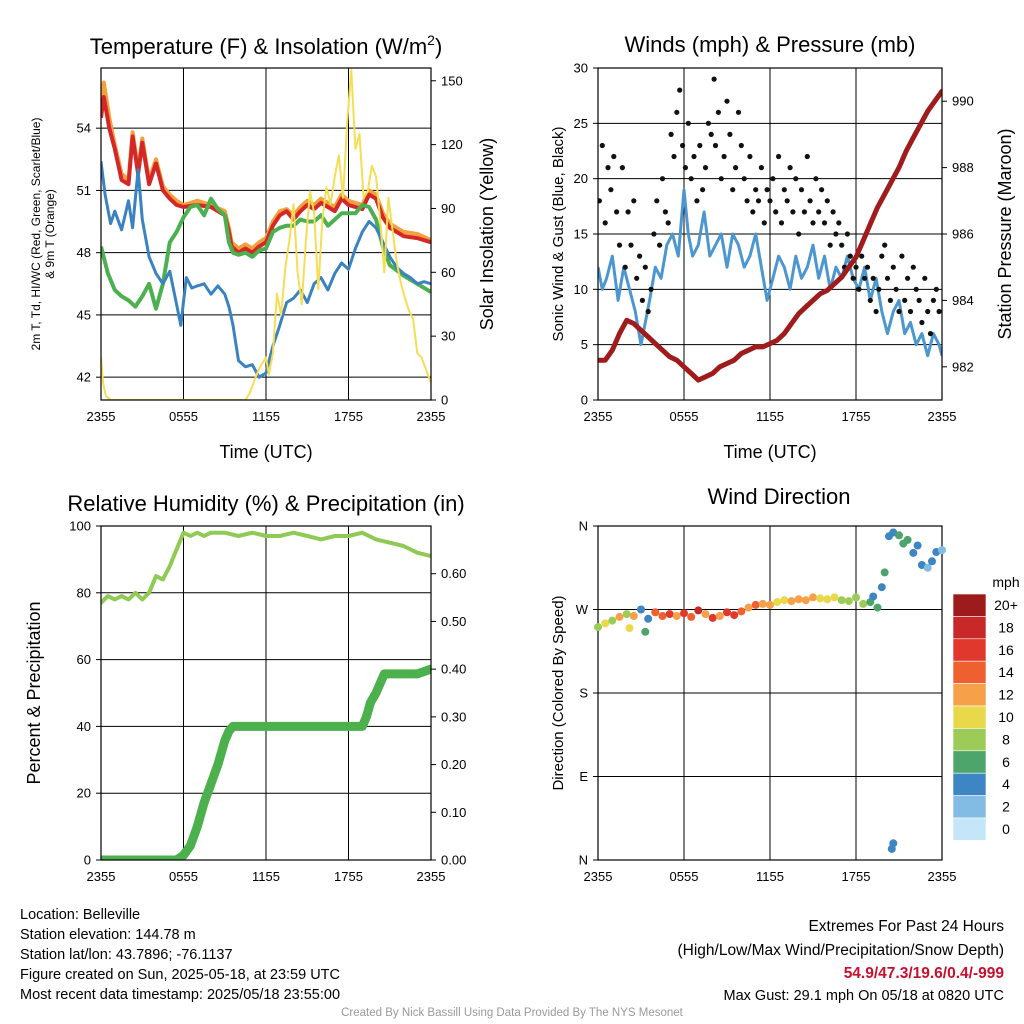 The image size is (1024, 1024). Describe the element at coordinates (581, 289) in the screenshot. I see `y-tick-label: 10` at that location.